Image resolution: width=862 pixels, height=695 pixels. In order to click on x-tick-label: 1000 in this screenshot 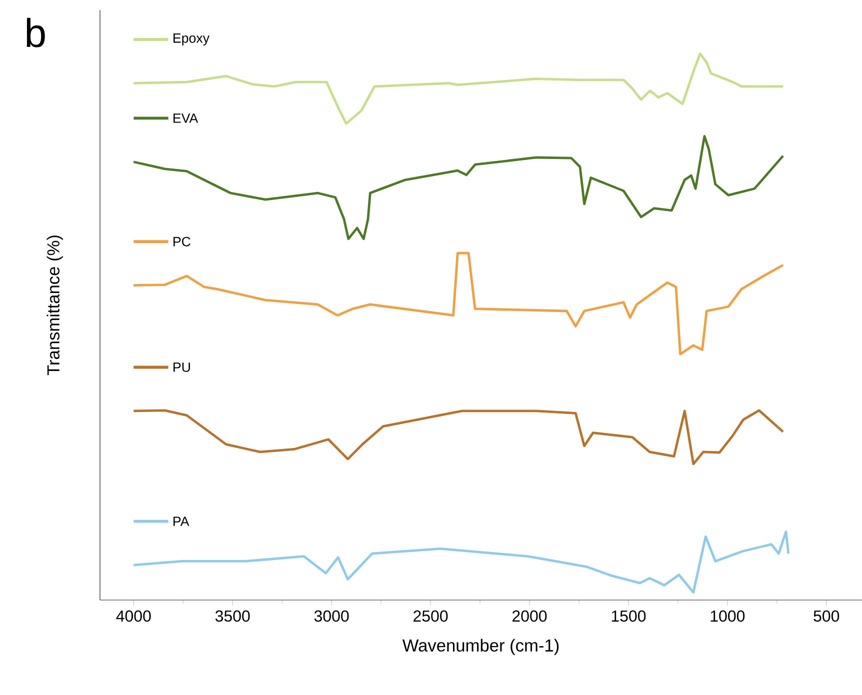, I will do `click(727, 616)`.